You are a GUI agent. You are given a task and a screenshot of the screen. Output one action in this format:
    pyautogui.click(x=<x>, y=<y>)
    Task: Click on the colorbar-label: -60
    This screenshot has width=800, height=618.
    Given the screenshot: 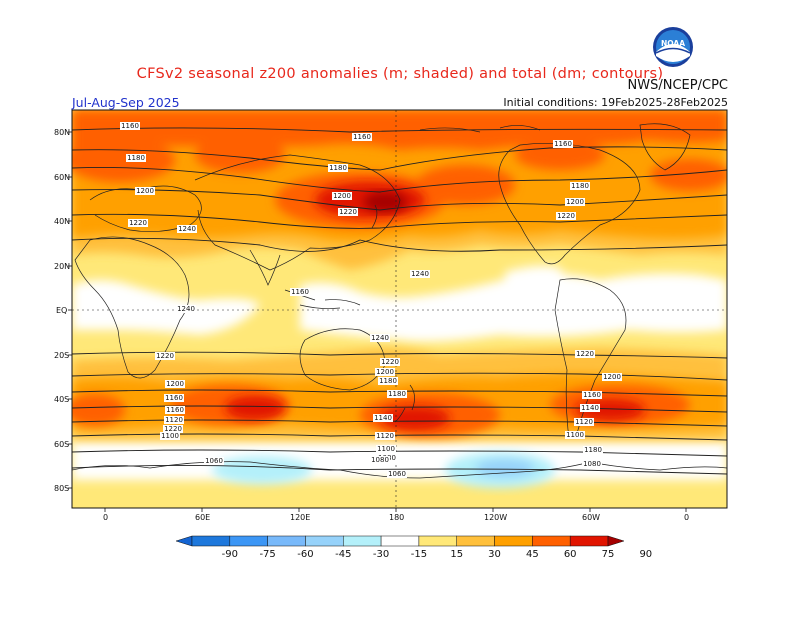 What is the action you would take?
    pyautogui.click(x=305, y=554)
    